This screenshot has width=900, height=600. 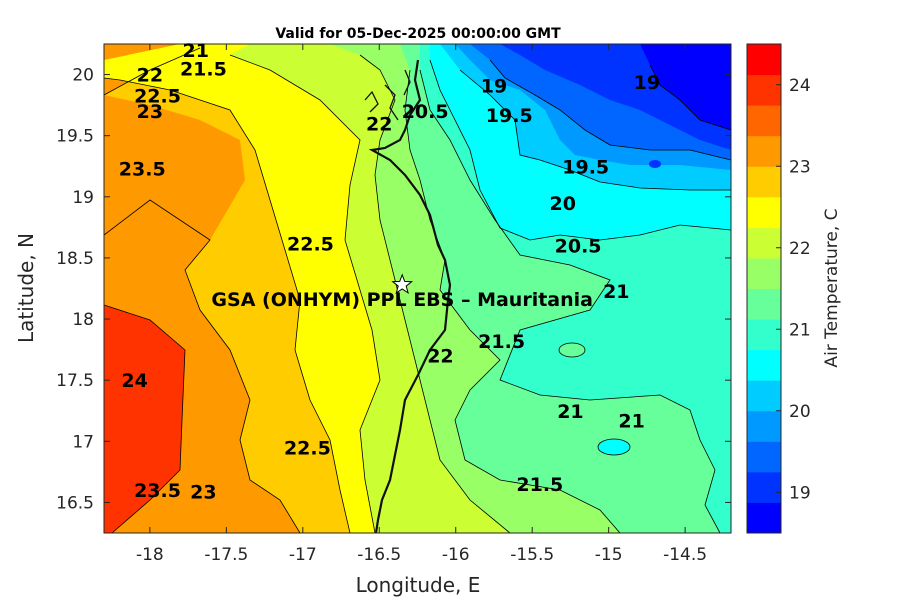 I want to click on y-tick-label: 16.5, so click(x=75, y=503).